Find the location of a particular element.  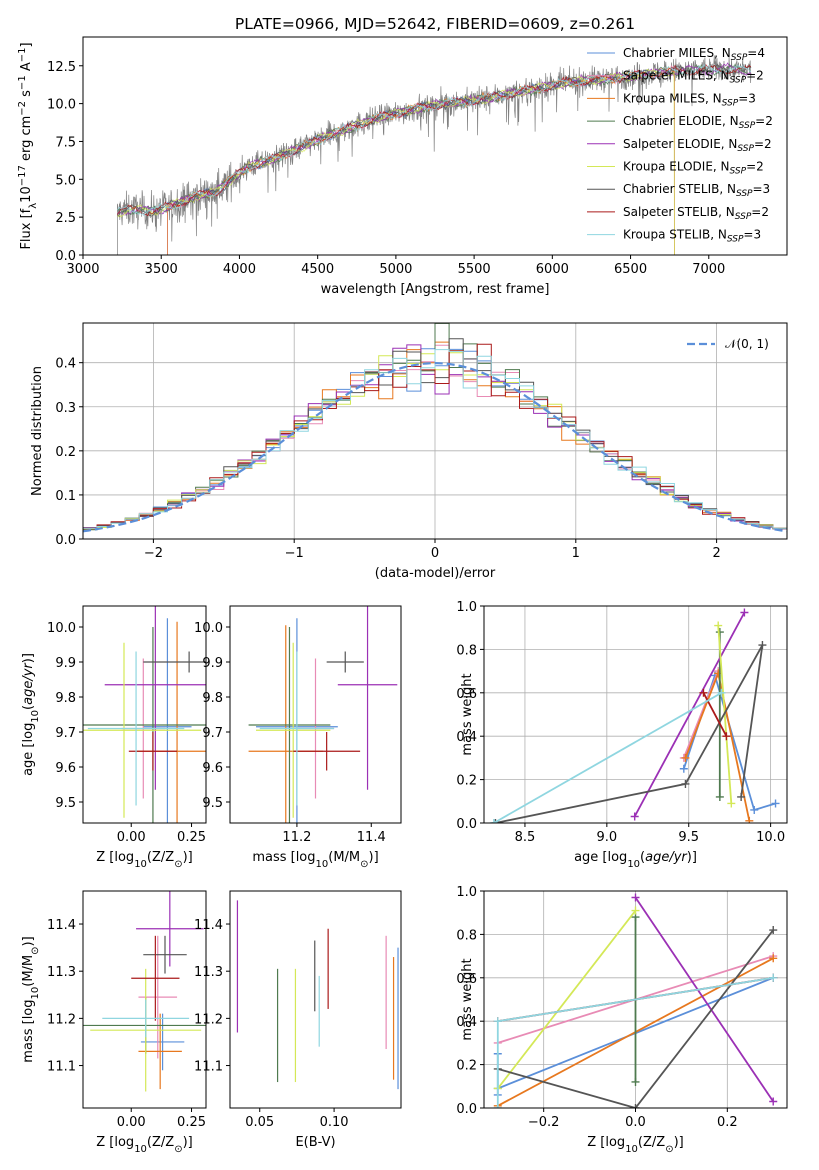

mass_vs_ebv-y-ticks: 11.1 11.2 11.3 11.4 is located at coordinates (212, 996).